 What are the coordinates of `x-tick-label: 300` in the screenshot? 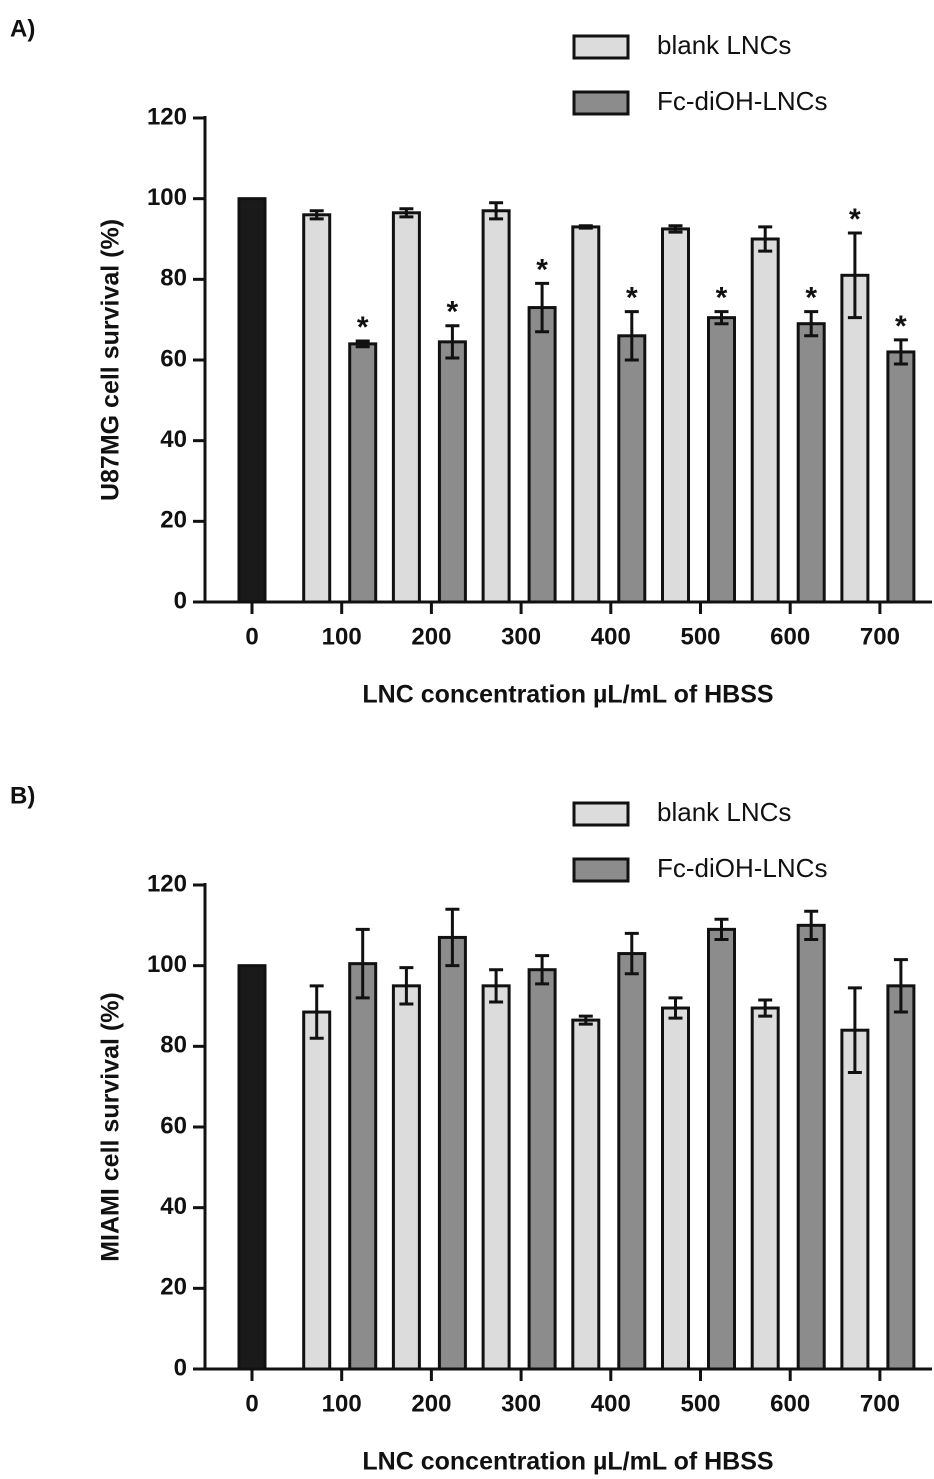 It's located at (521, 1403).